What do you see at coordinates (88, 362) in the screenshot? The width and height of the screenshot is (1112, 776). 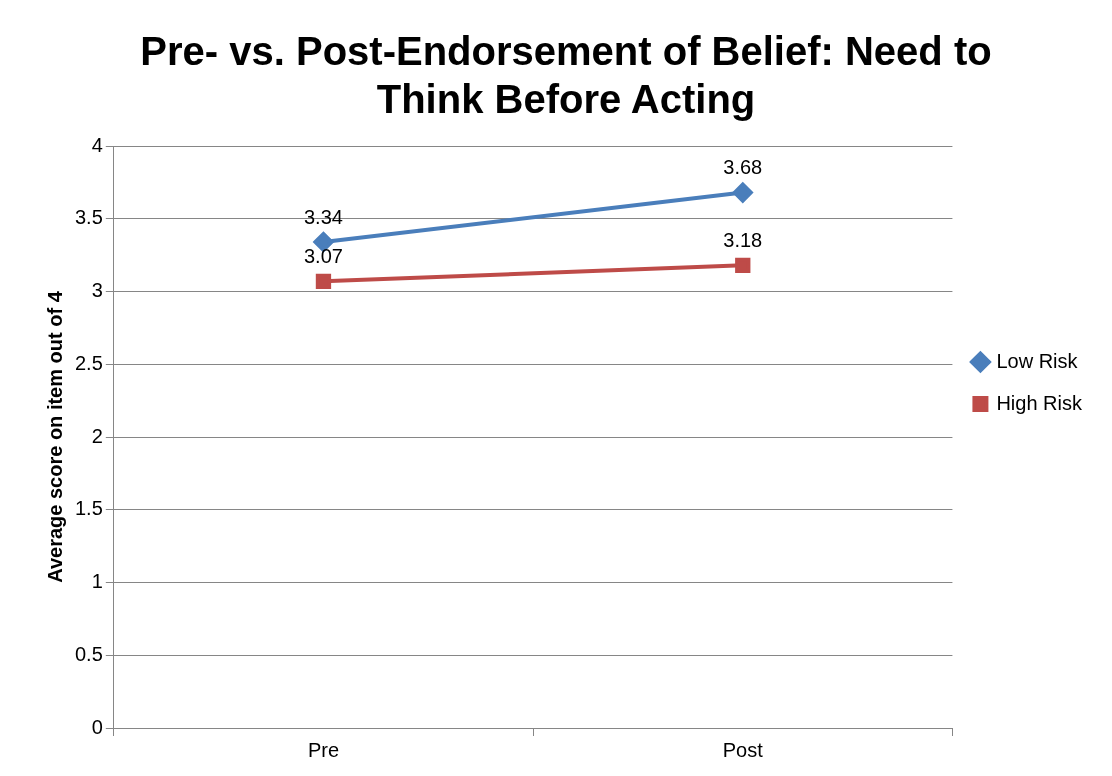 I see `y-tick-label: 2.5` at bounding box center [88, 362].